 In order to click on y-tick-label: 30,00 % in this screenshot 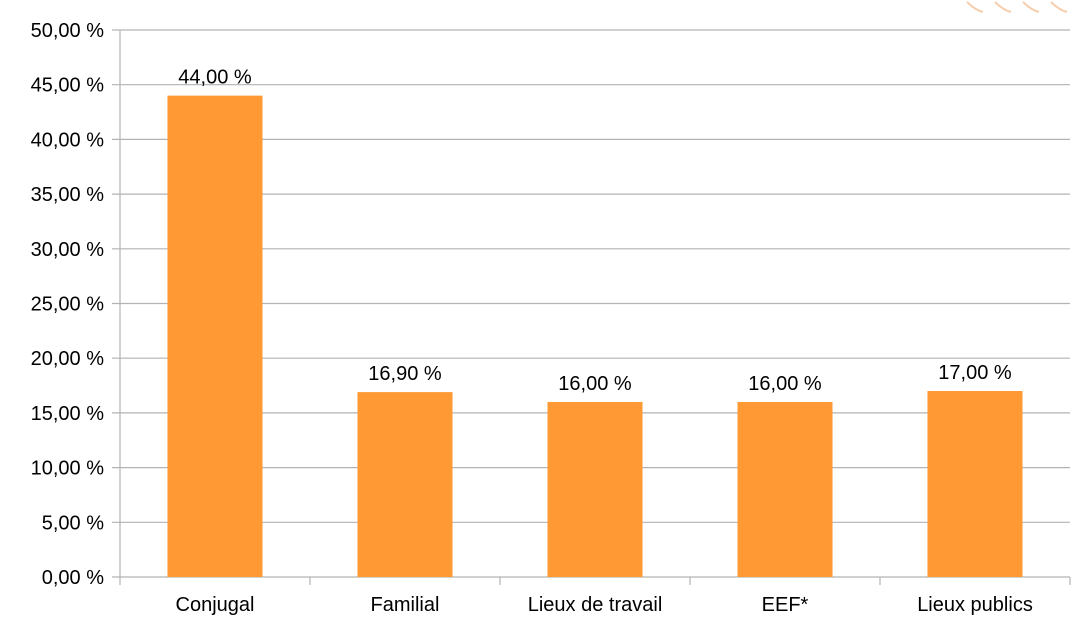, I will do `click(68, 250)`.